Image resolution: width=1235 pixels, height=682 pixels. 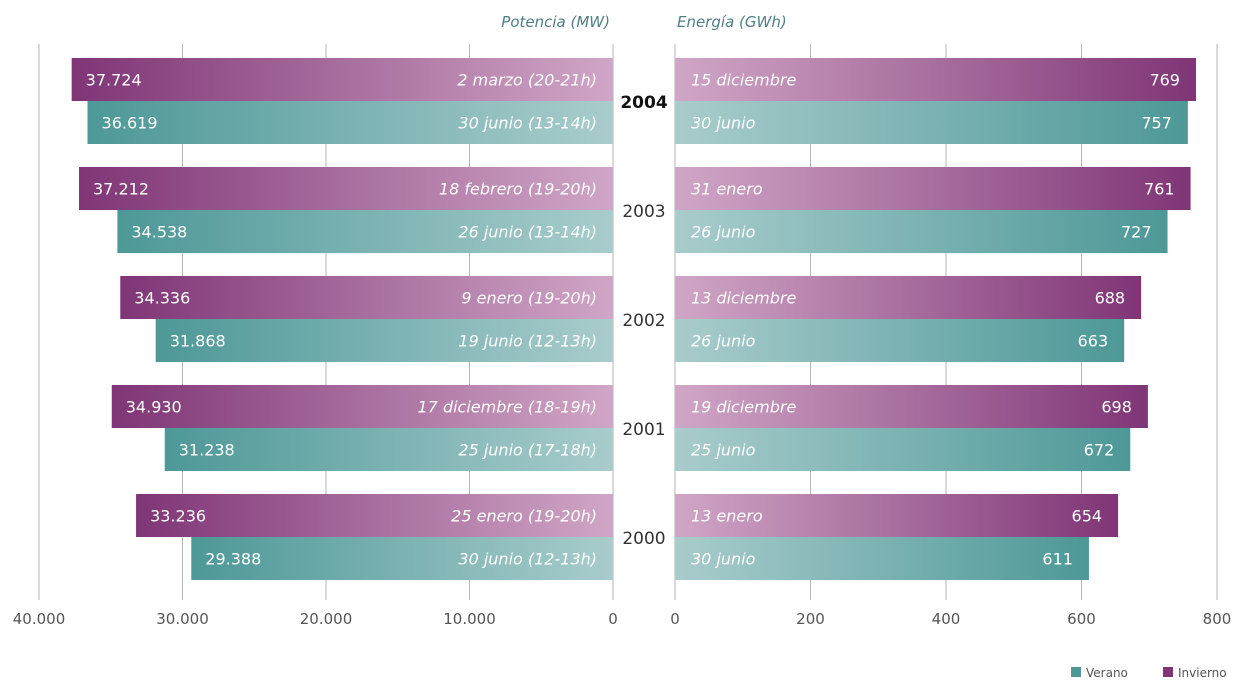 What do you see at coordinates (326, 619) in the screenshot?
I see `left-tick-label: 20.000` at bounding box center [326, 619].